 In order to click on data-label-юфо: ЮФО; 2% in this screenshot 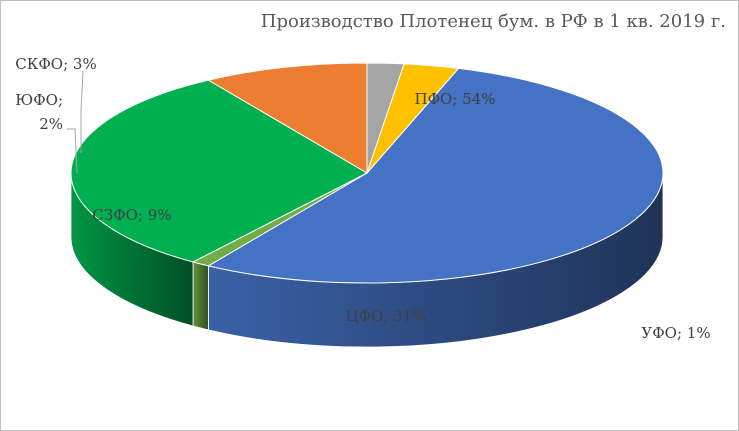, I will do `click(39, 112)`.